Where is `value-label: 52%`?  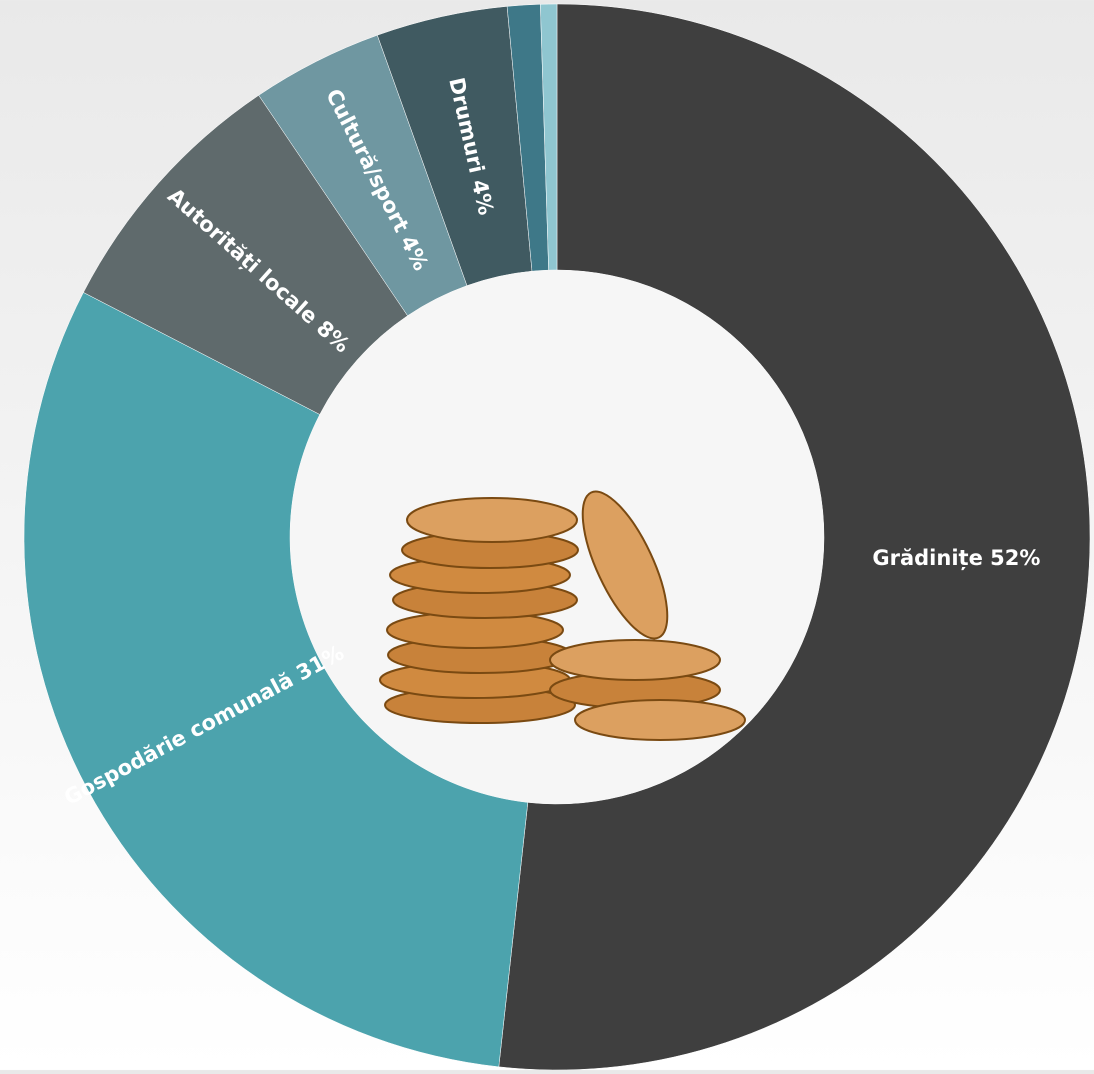 value-label: 52% is located at coordinates (1015, 558).